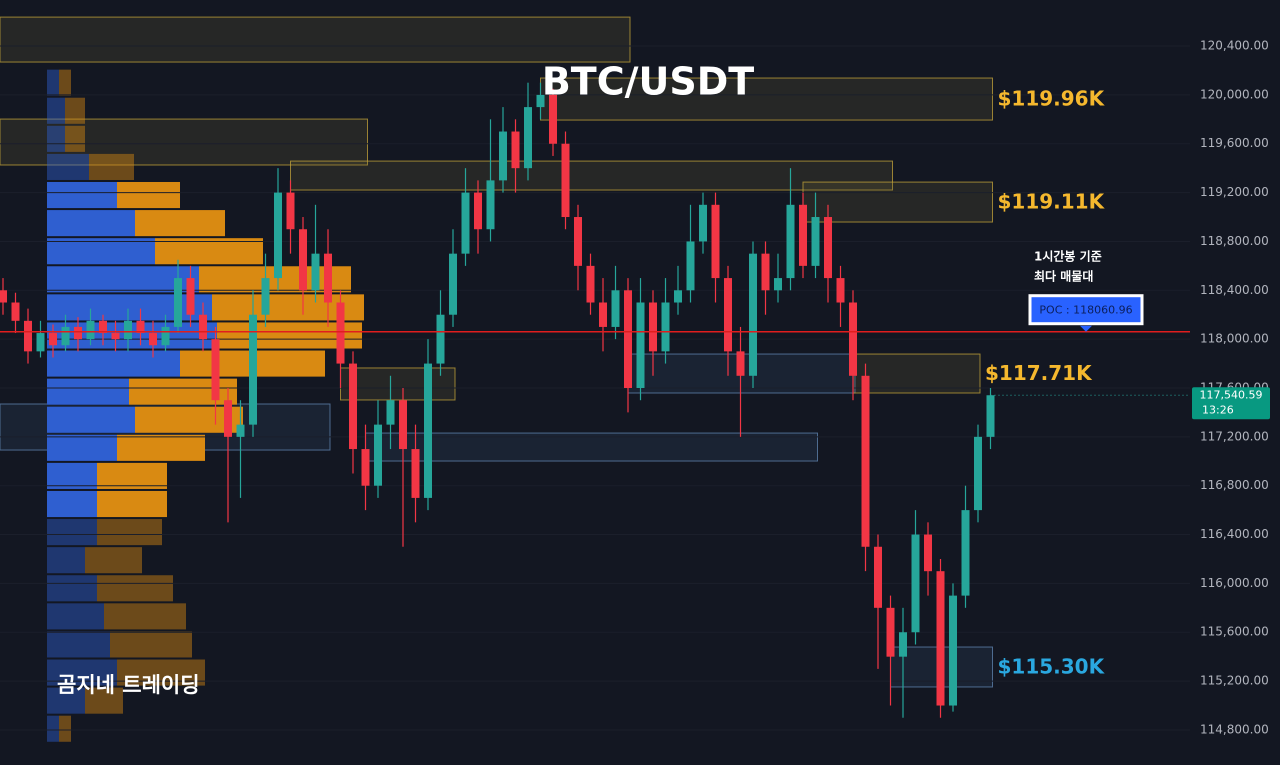 The image size is (1280, 765). I want to click on zone-label: $117.71K, so click(1039, 373).